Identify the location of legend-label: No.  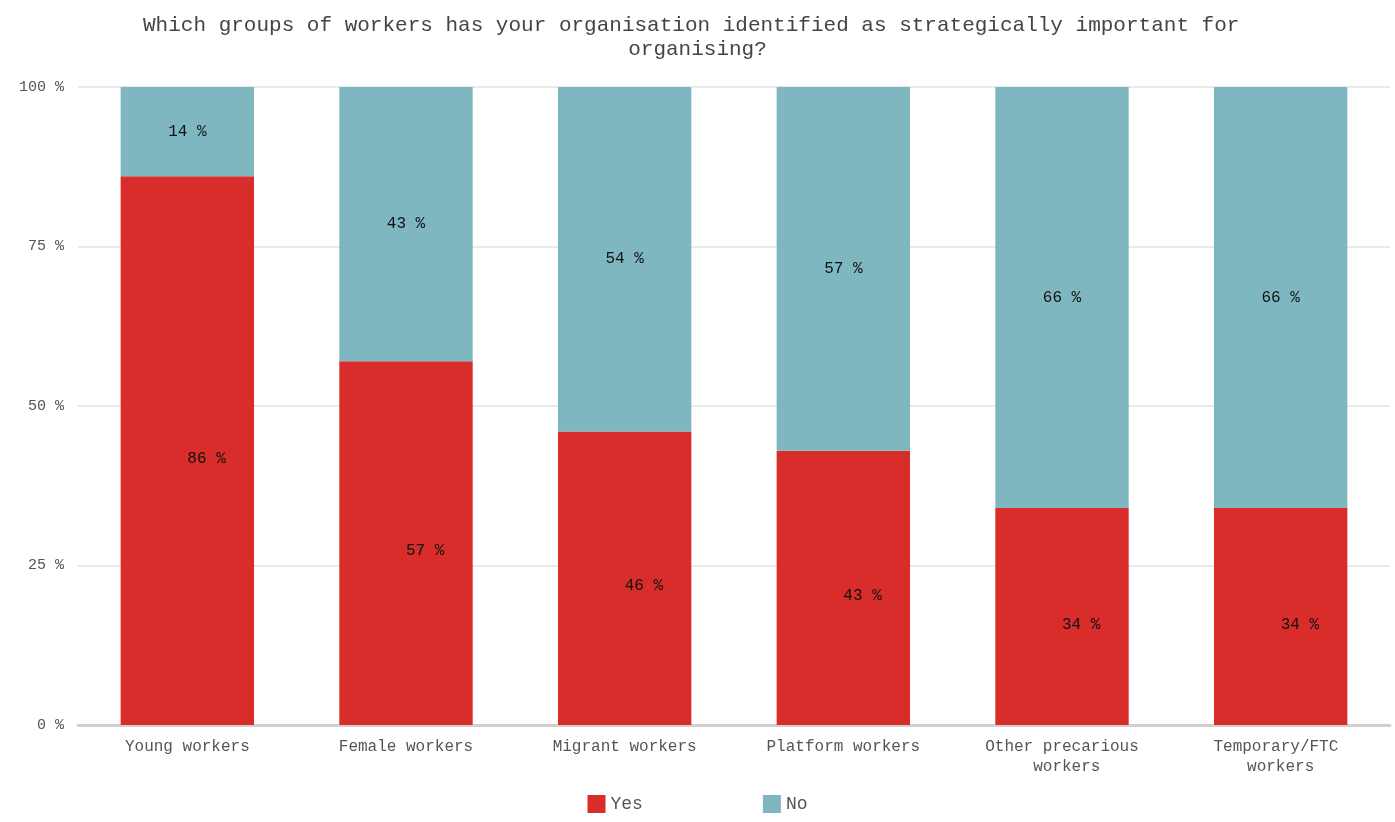
(796, 804).